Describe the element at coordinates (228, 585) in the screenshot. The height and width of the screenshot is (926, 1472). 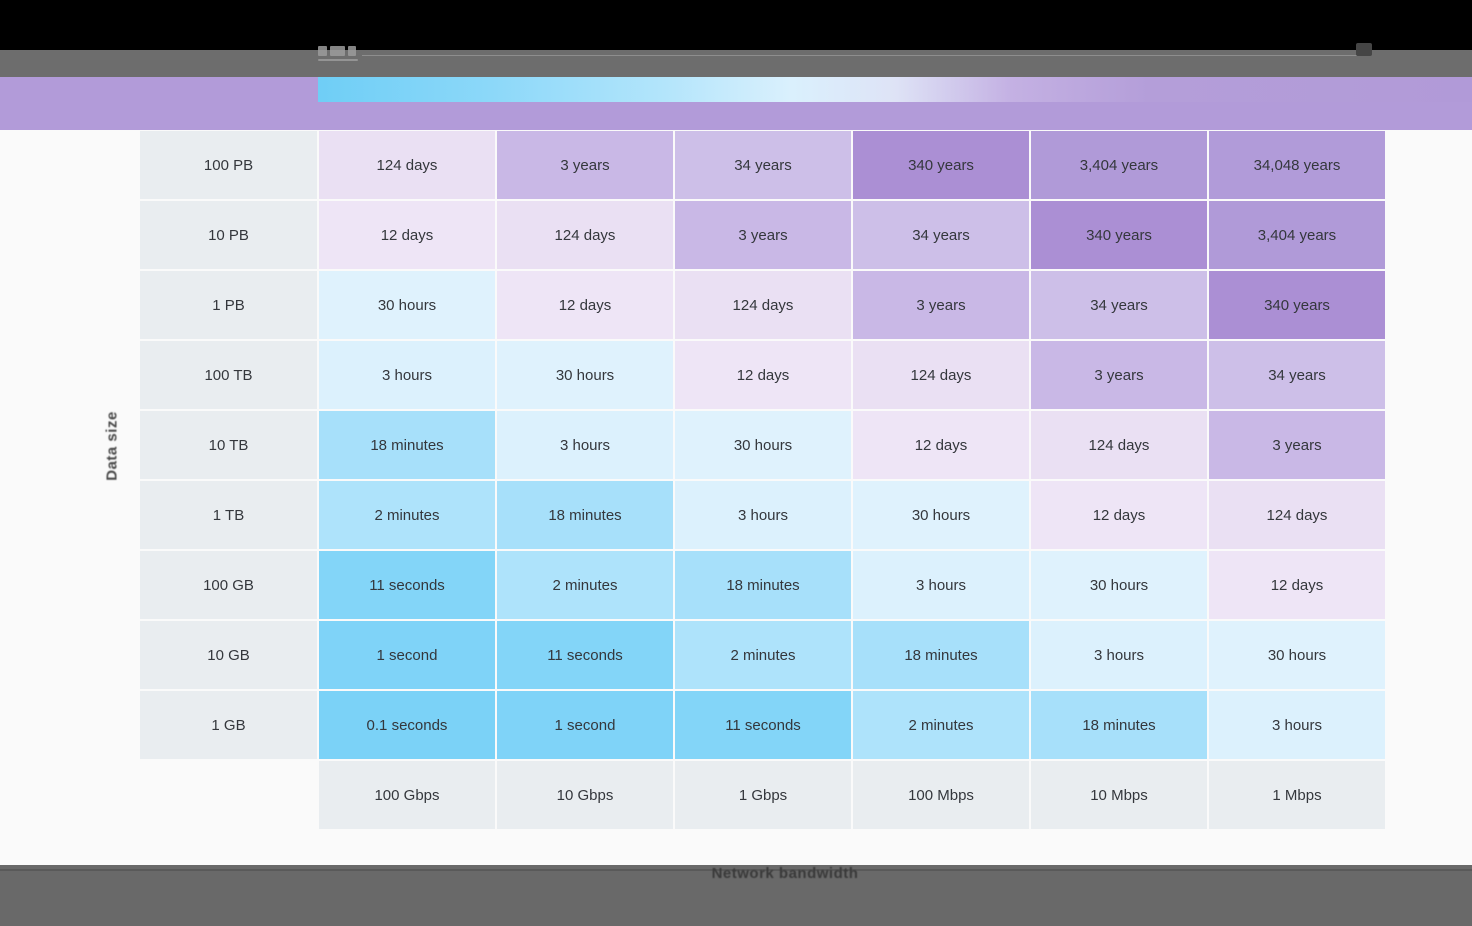
I see `row-size-label: 100 GB` at that location.